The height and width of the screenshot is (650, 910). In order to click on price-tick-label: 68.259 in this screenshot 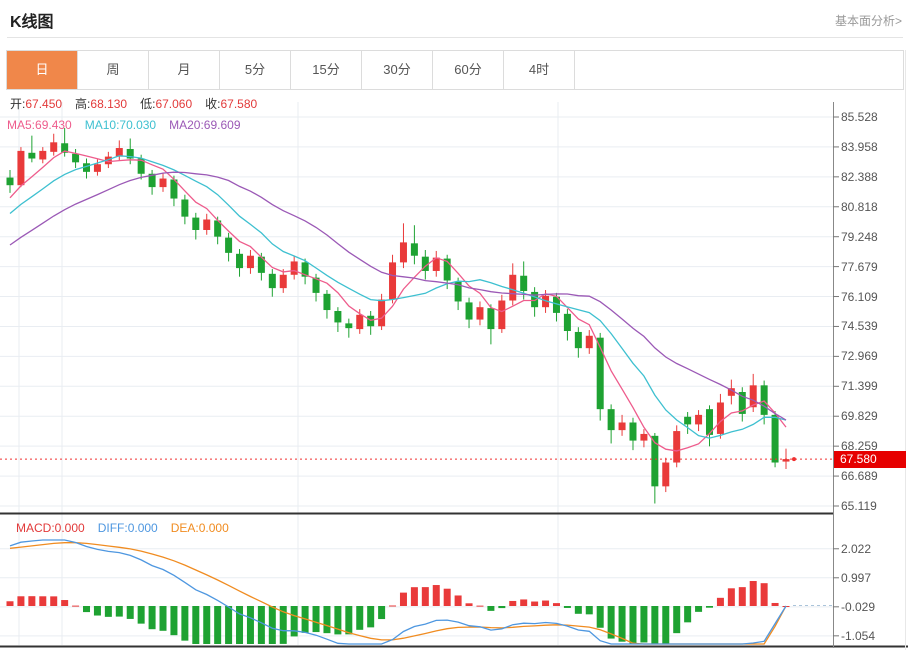, I will do `click(859, 446)`.